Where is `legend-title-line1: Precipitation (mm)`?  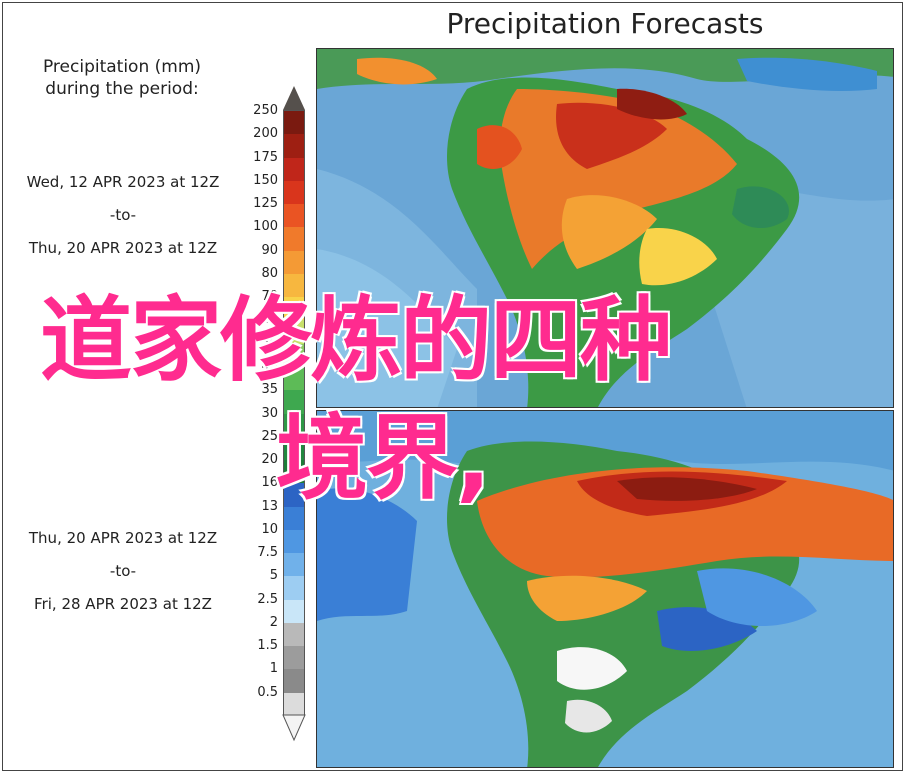
legend-title-line1: Precipitation (mm) is located at coordinates (122, 67).